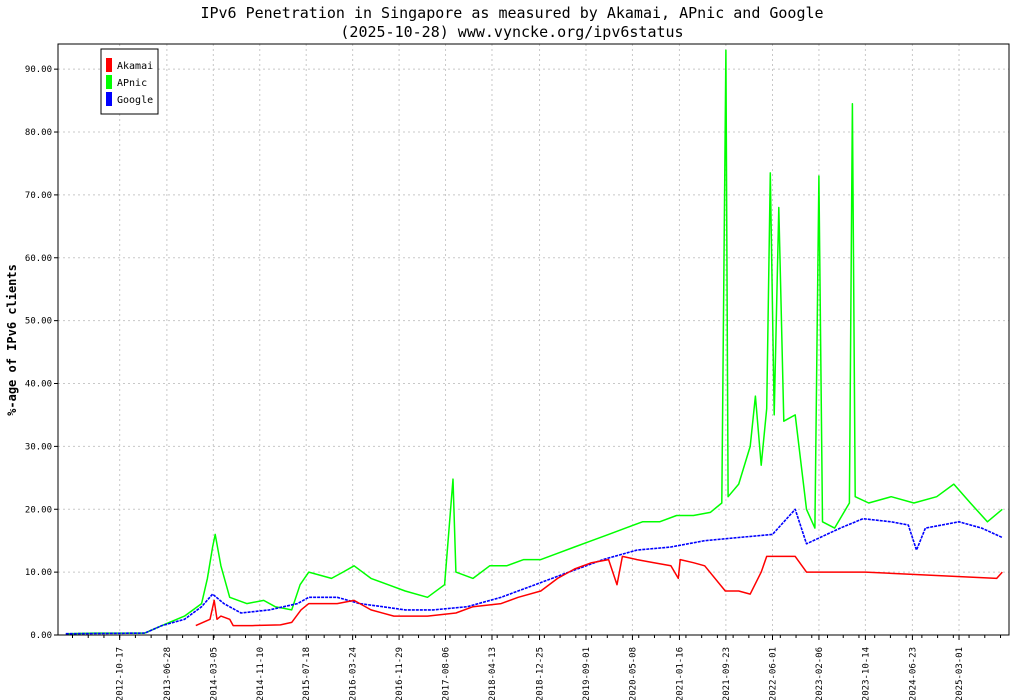  Describe the element at coordinates (38, 510) in the screenshot. I see `y-tick-label: 20.00` at that location.